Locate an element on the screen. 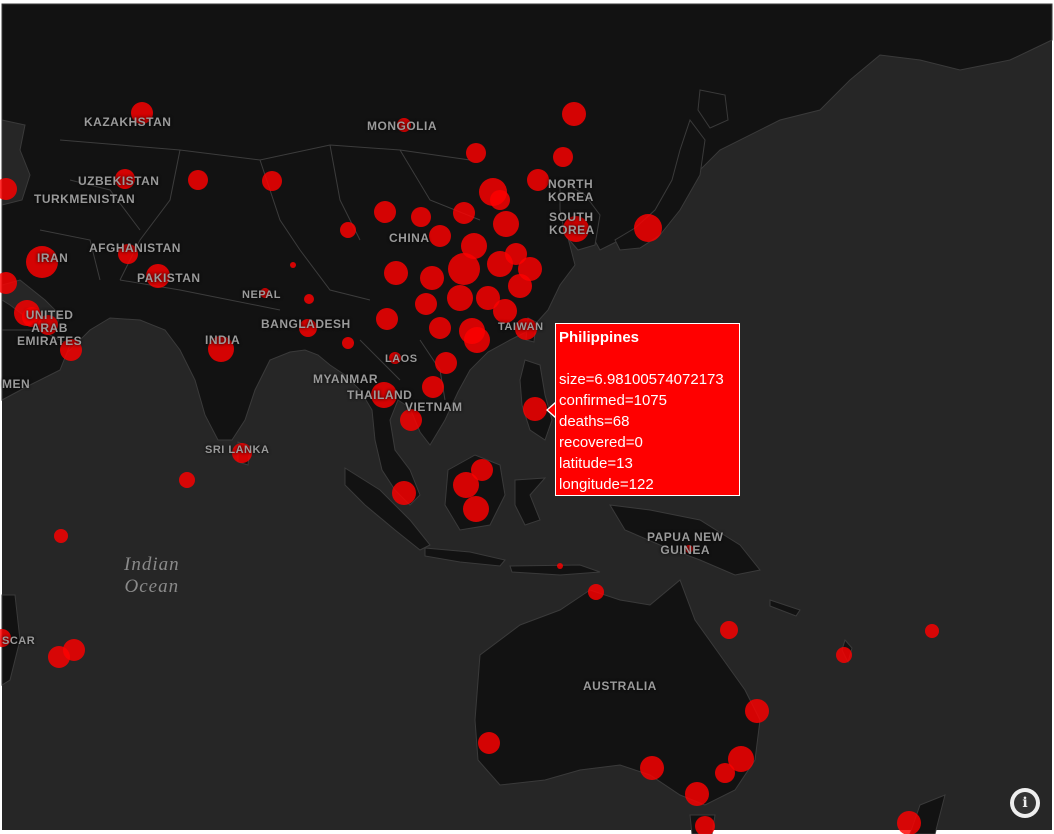 This screenshot has width=1054, height=834. label-thailand: THAILAND is located at coordinates (380, 395).